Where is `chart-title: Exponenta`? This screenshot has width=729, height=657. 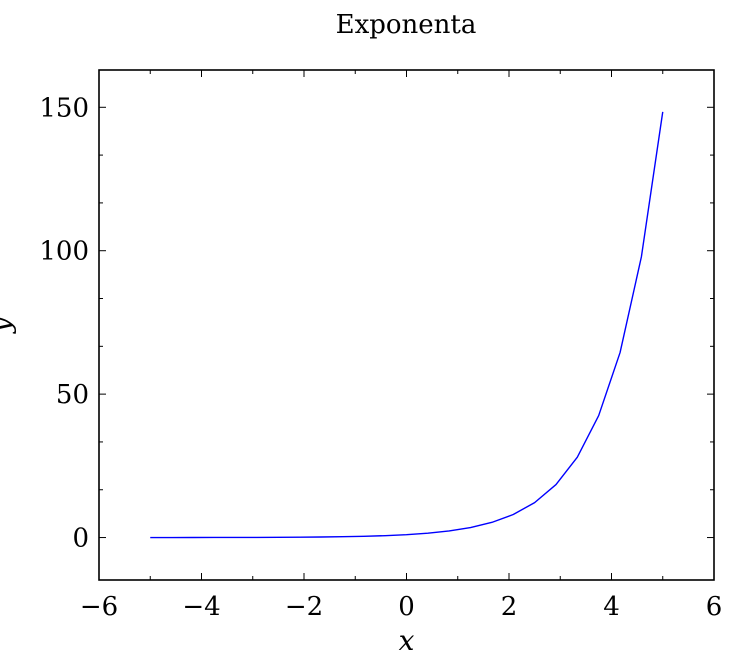
chart-title: Exponenta is located at coordinates (406, 25).